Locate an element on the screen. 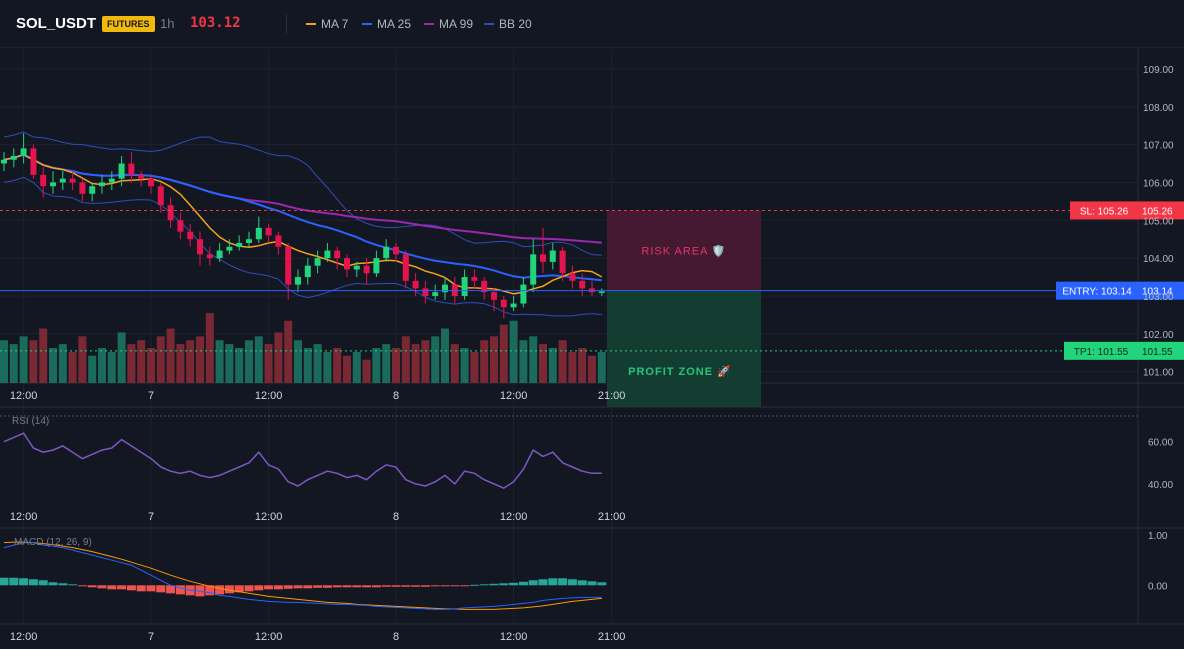 This screenshot has width=1184, height=649. macd-signal-line is located at coordinates (302, 575).